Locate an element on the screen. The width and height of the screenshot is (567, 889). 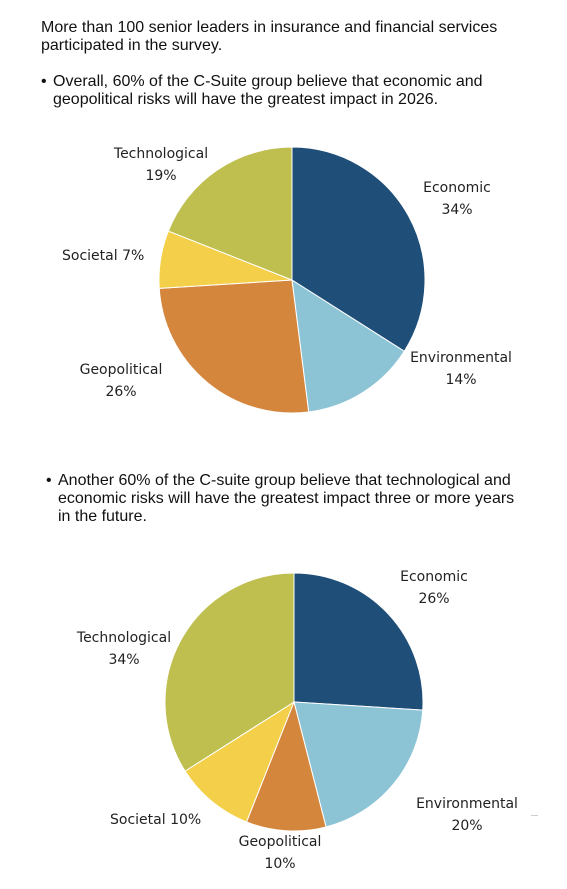
pie2-label-economic: Economic 26% is located at coordinates (434, 588).